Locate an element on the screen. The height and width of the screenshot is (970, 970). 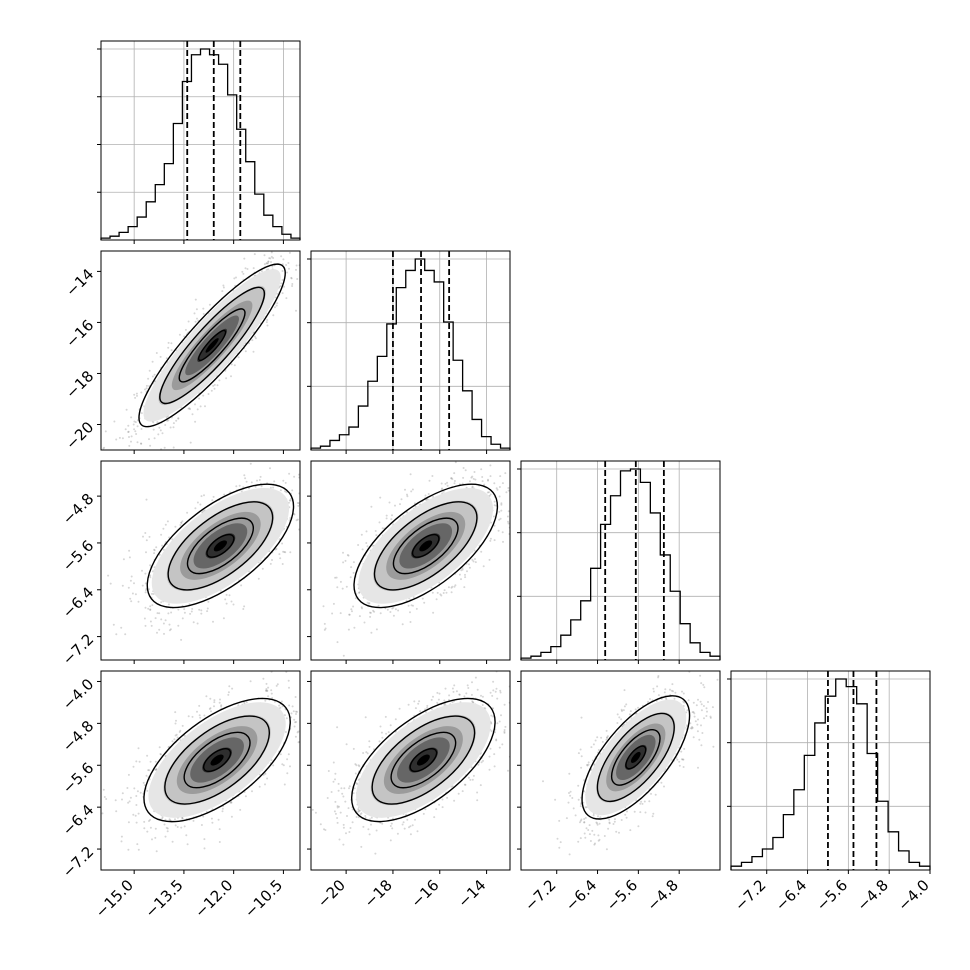
contour-line is located at coordinates (220, 546).